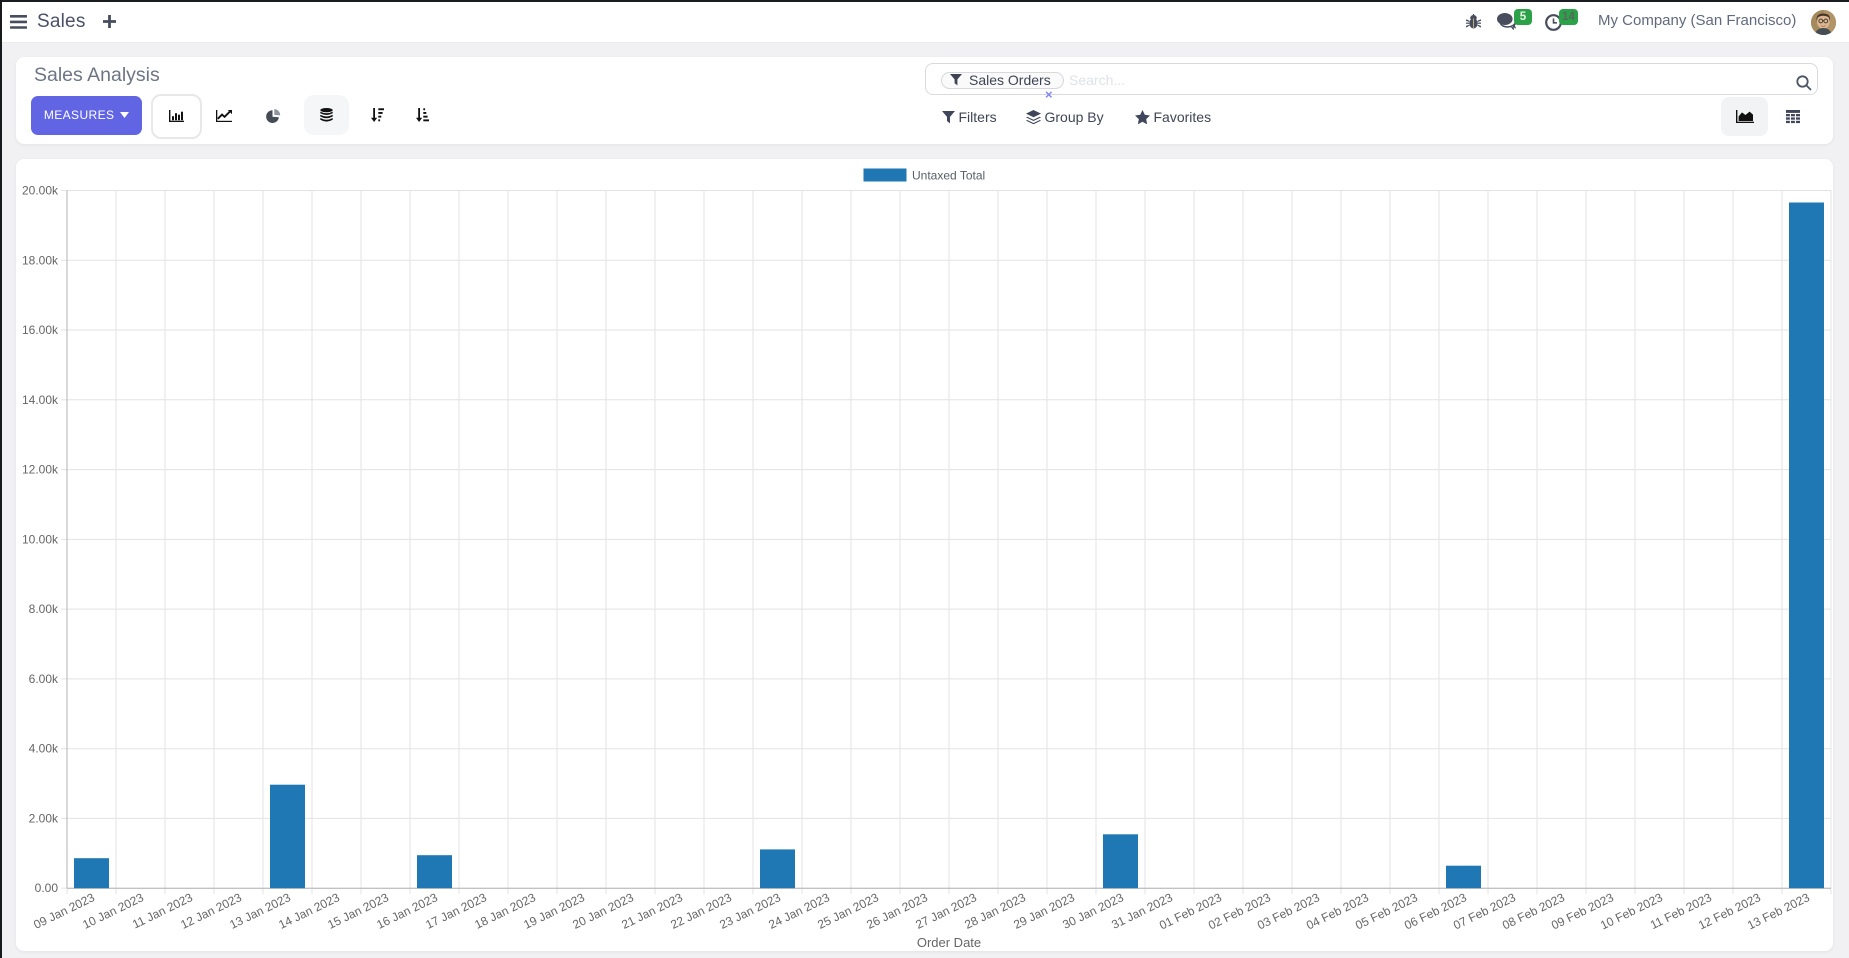 The height and width of the screenshot is (958, 1849). Describe the element at coordinates (40, 470) in the screenshot. I see `svg-text: 12.00k` at that location.